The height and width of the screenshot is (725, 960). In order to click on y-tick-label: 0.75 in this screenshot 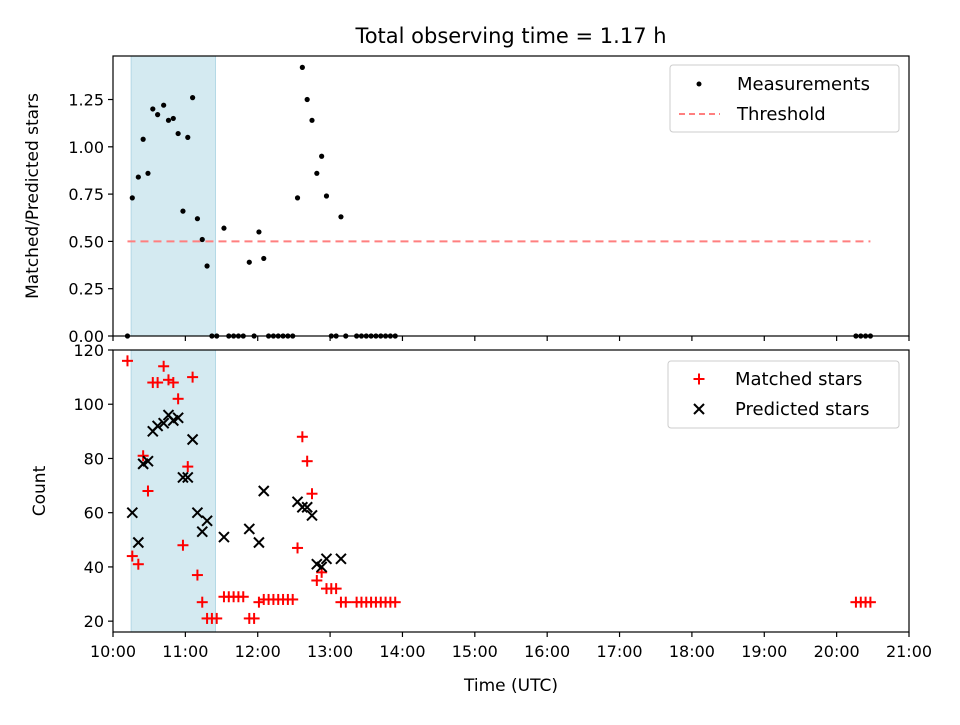, I will do `click(86, 194)`.